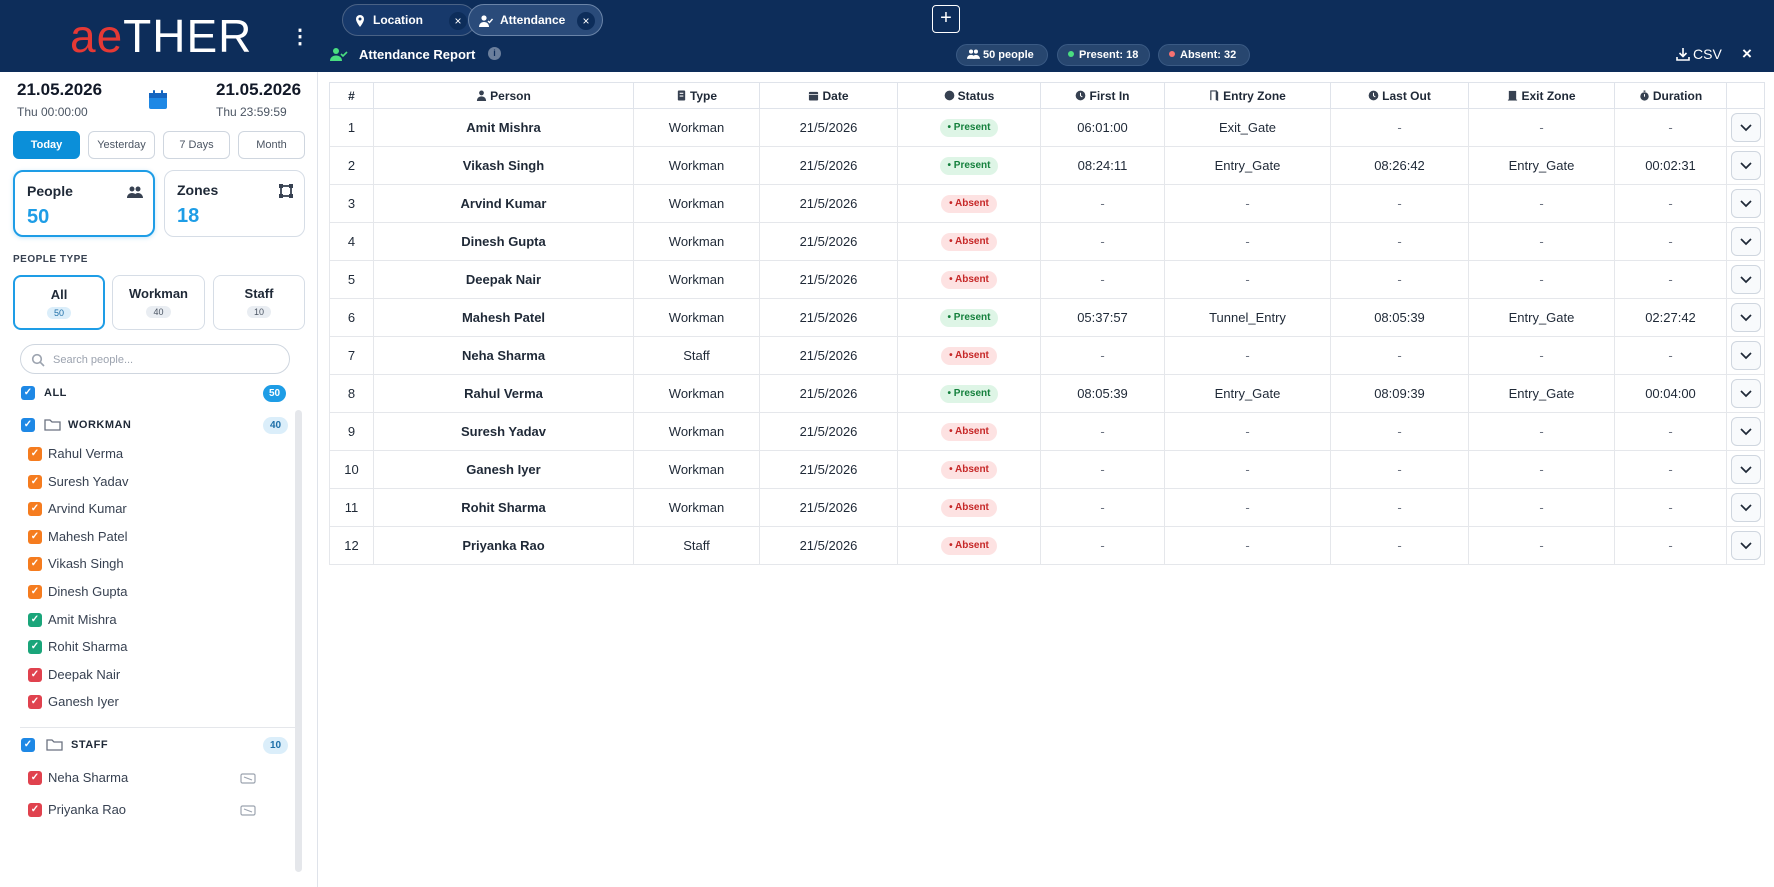 This screenshot has width=1774, height=887. Describe the element at coordinates (234, 203) in the screenshot. I see `zones-stat-card: Zones 18` at that location.